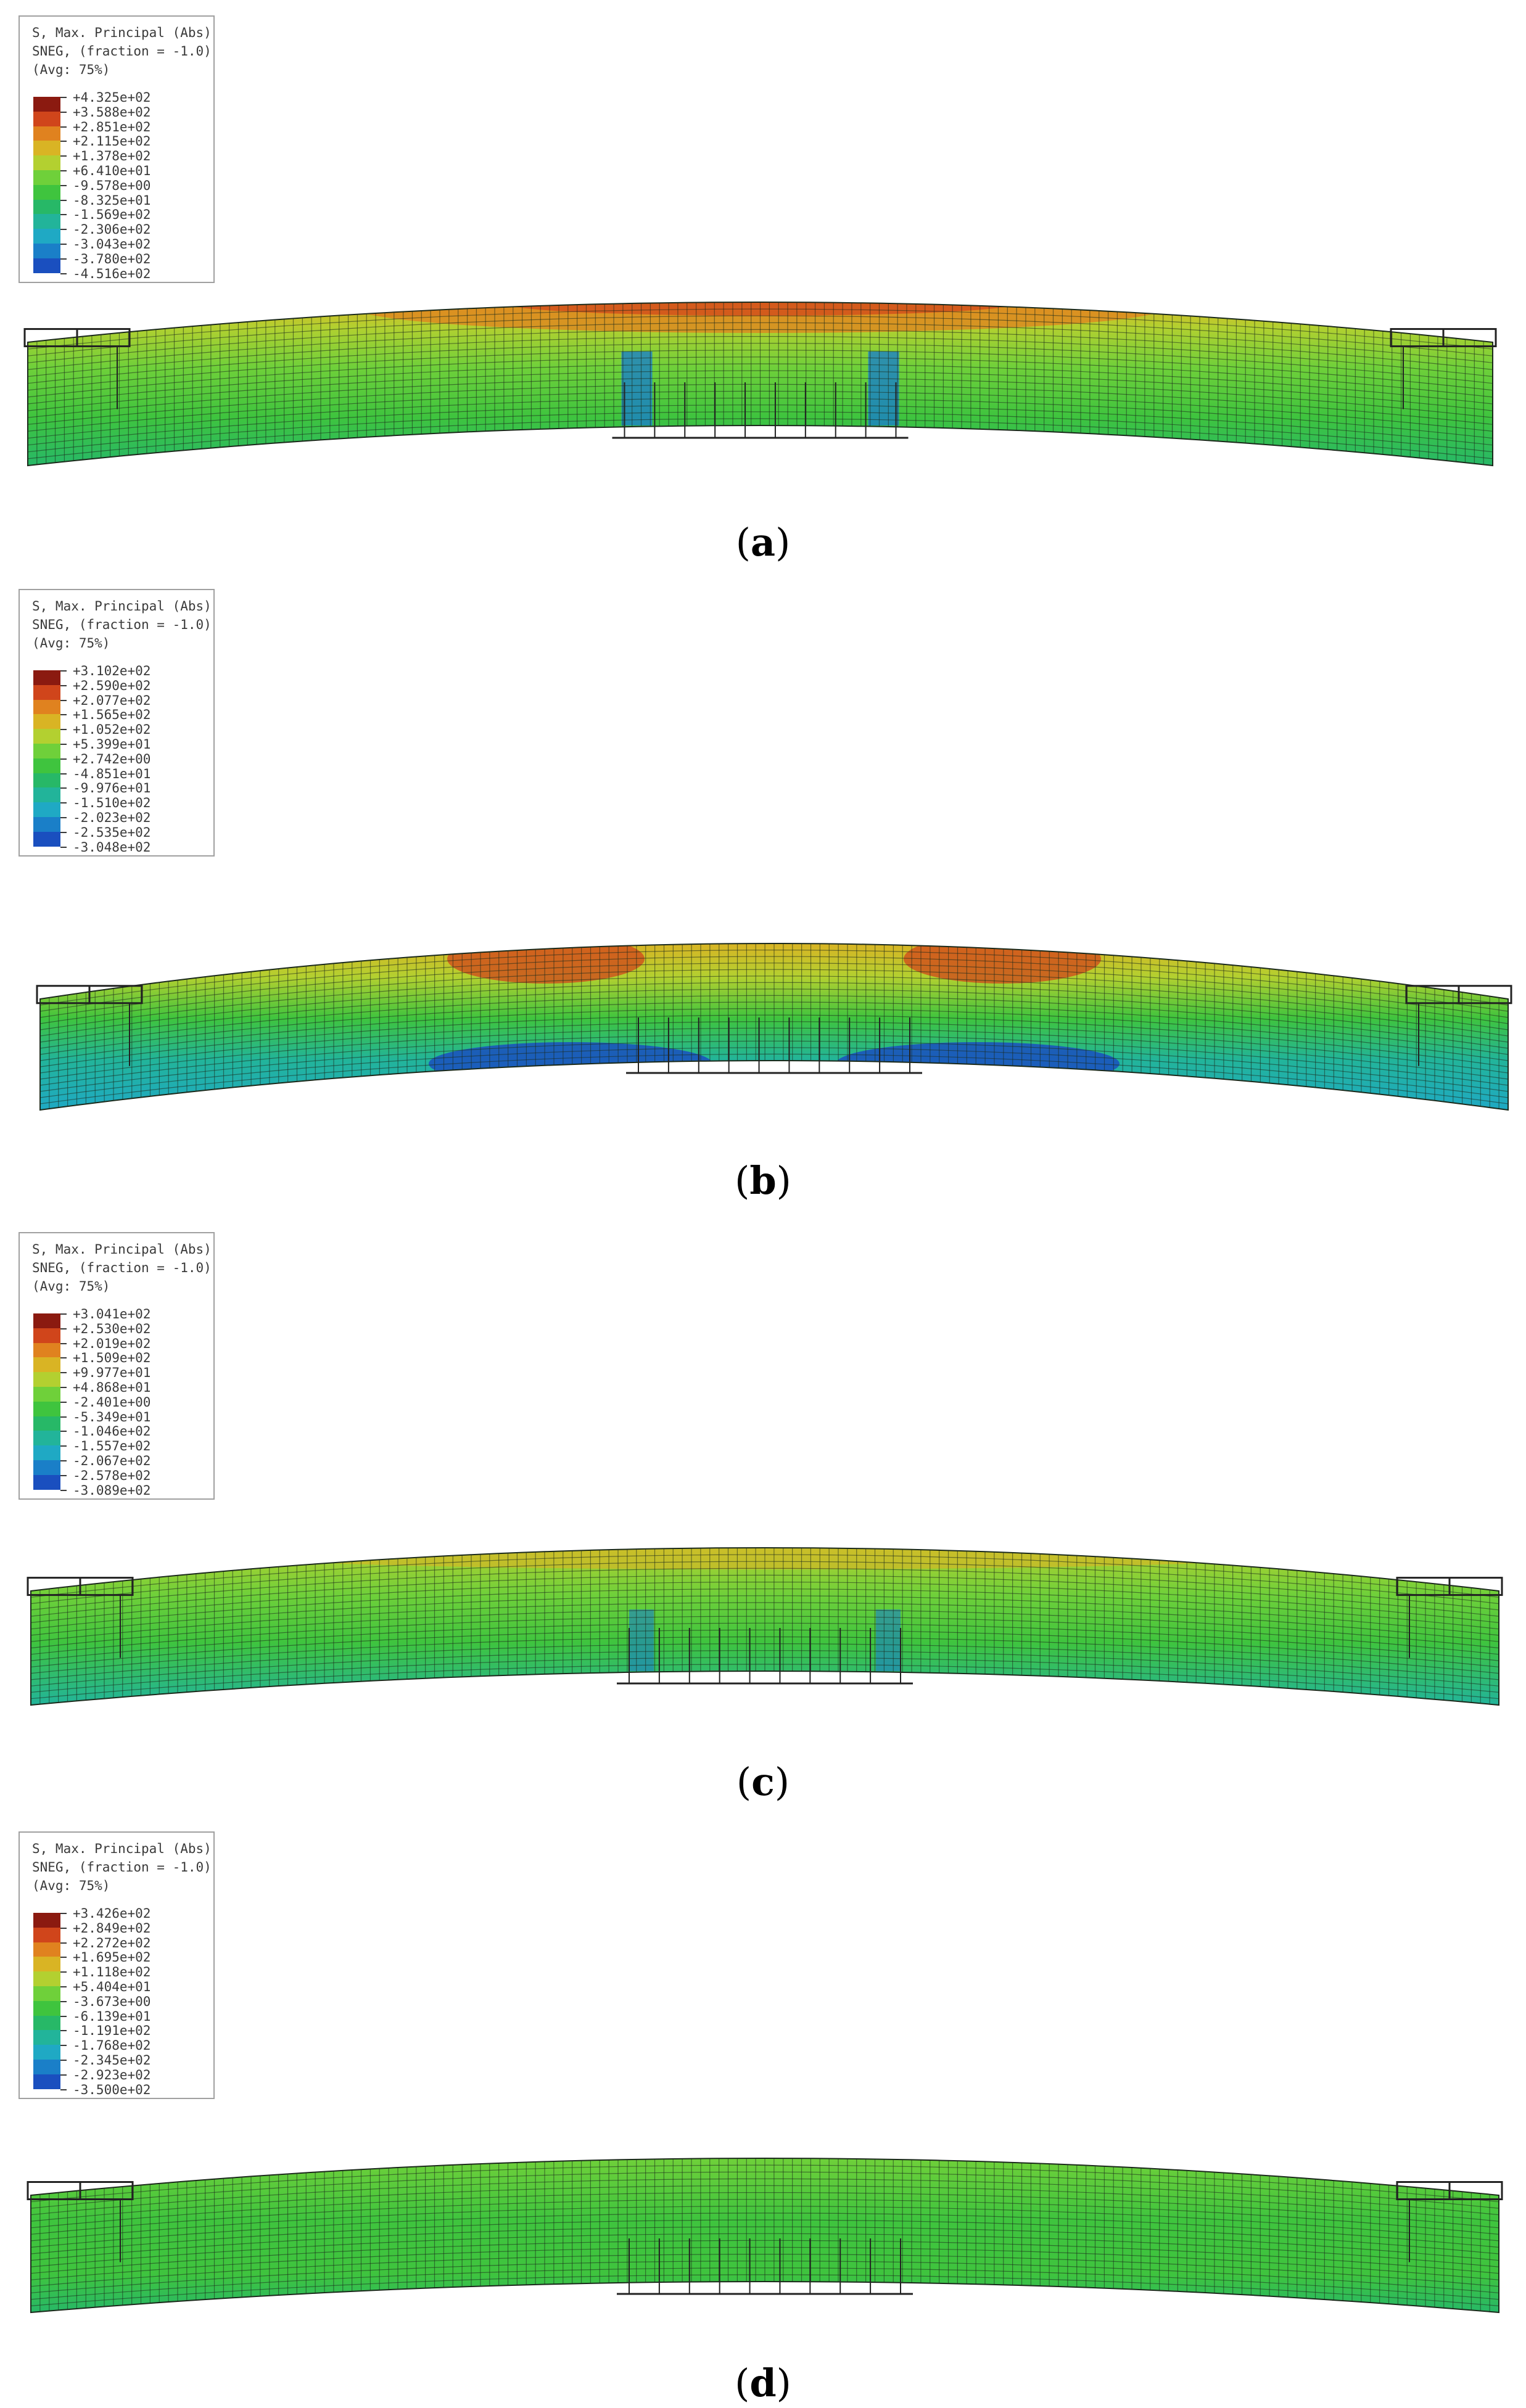  Describe the element at coordinates (112, 847) in the screenshot. I see `legend-value-label: -3.048e+02` at that location.